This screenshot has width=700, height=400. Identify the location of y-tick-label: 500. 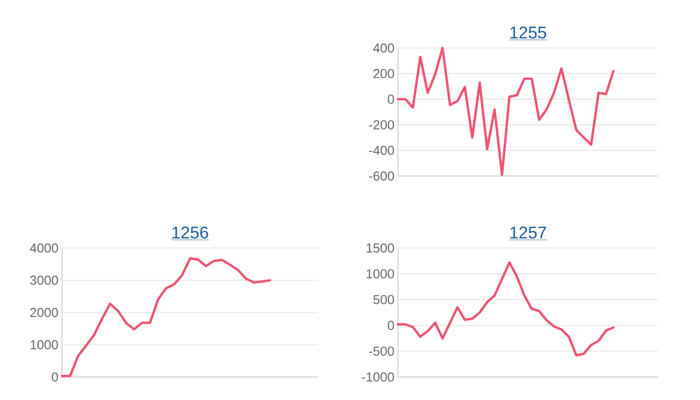
(383, 299).